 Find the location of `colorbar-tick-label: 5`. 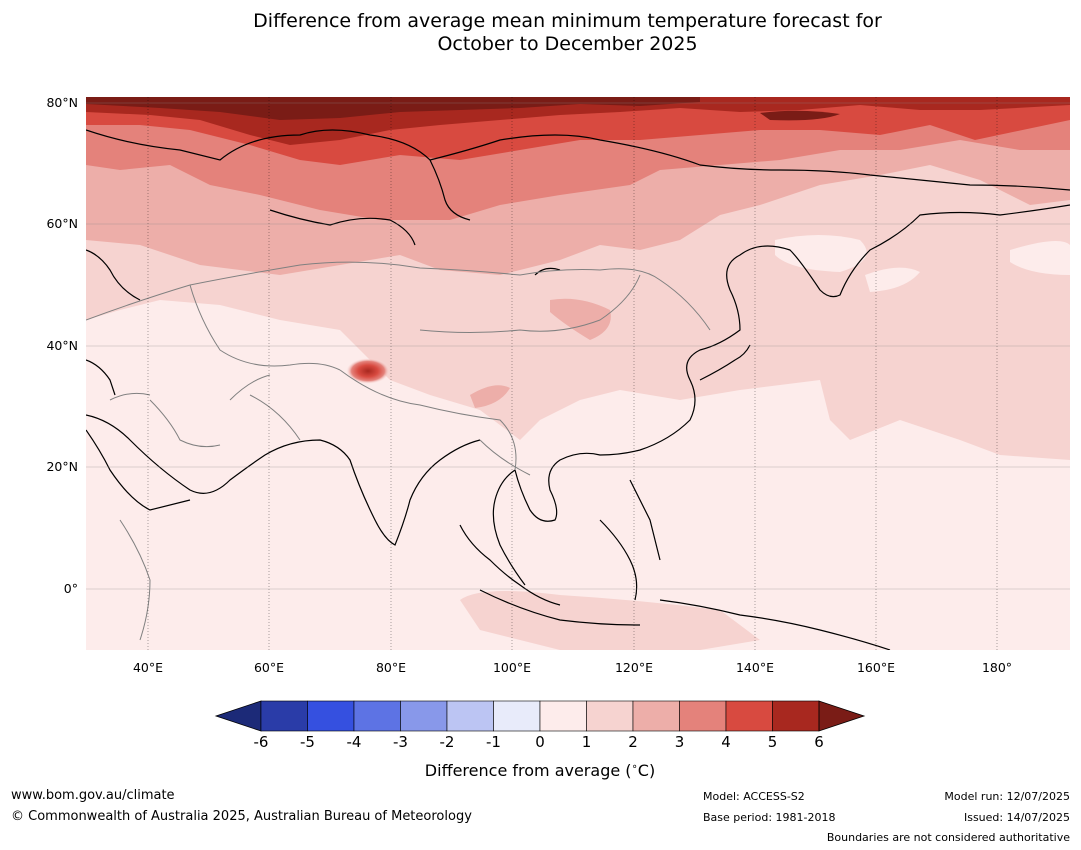

colorbar-tick-label: 5 is located at coordinates (772, 742).